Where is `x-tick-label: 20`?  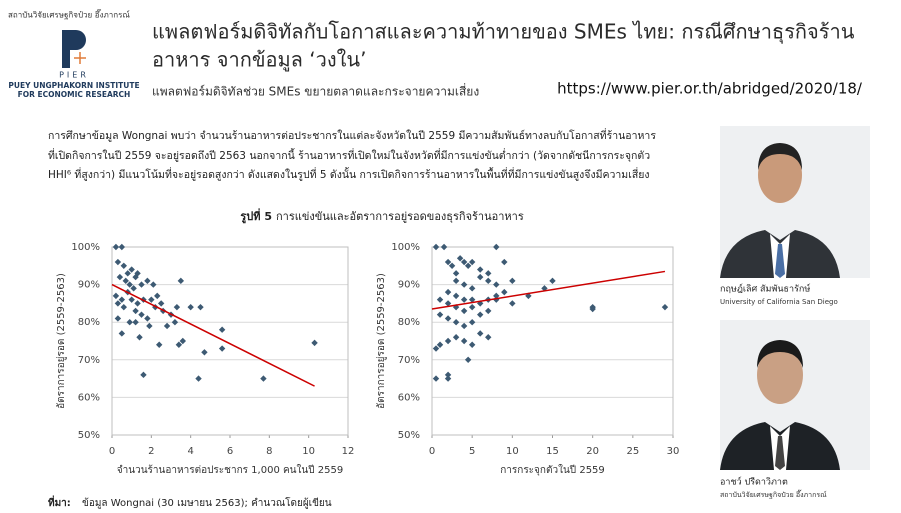 x-tick-label: 20 is located at coordinates (592, 451).